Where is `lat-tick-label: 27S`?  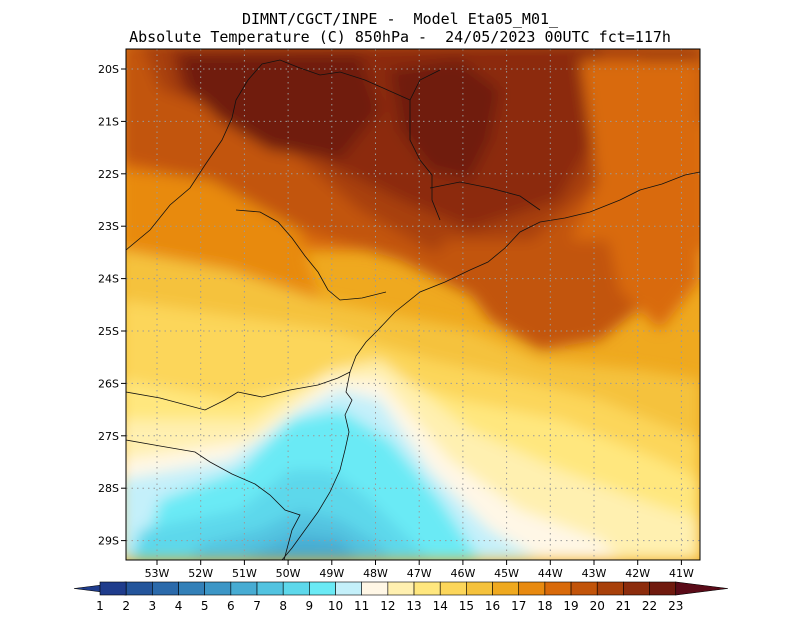
lat-tick-label: 27S is located at coordinates (108, 436).